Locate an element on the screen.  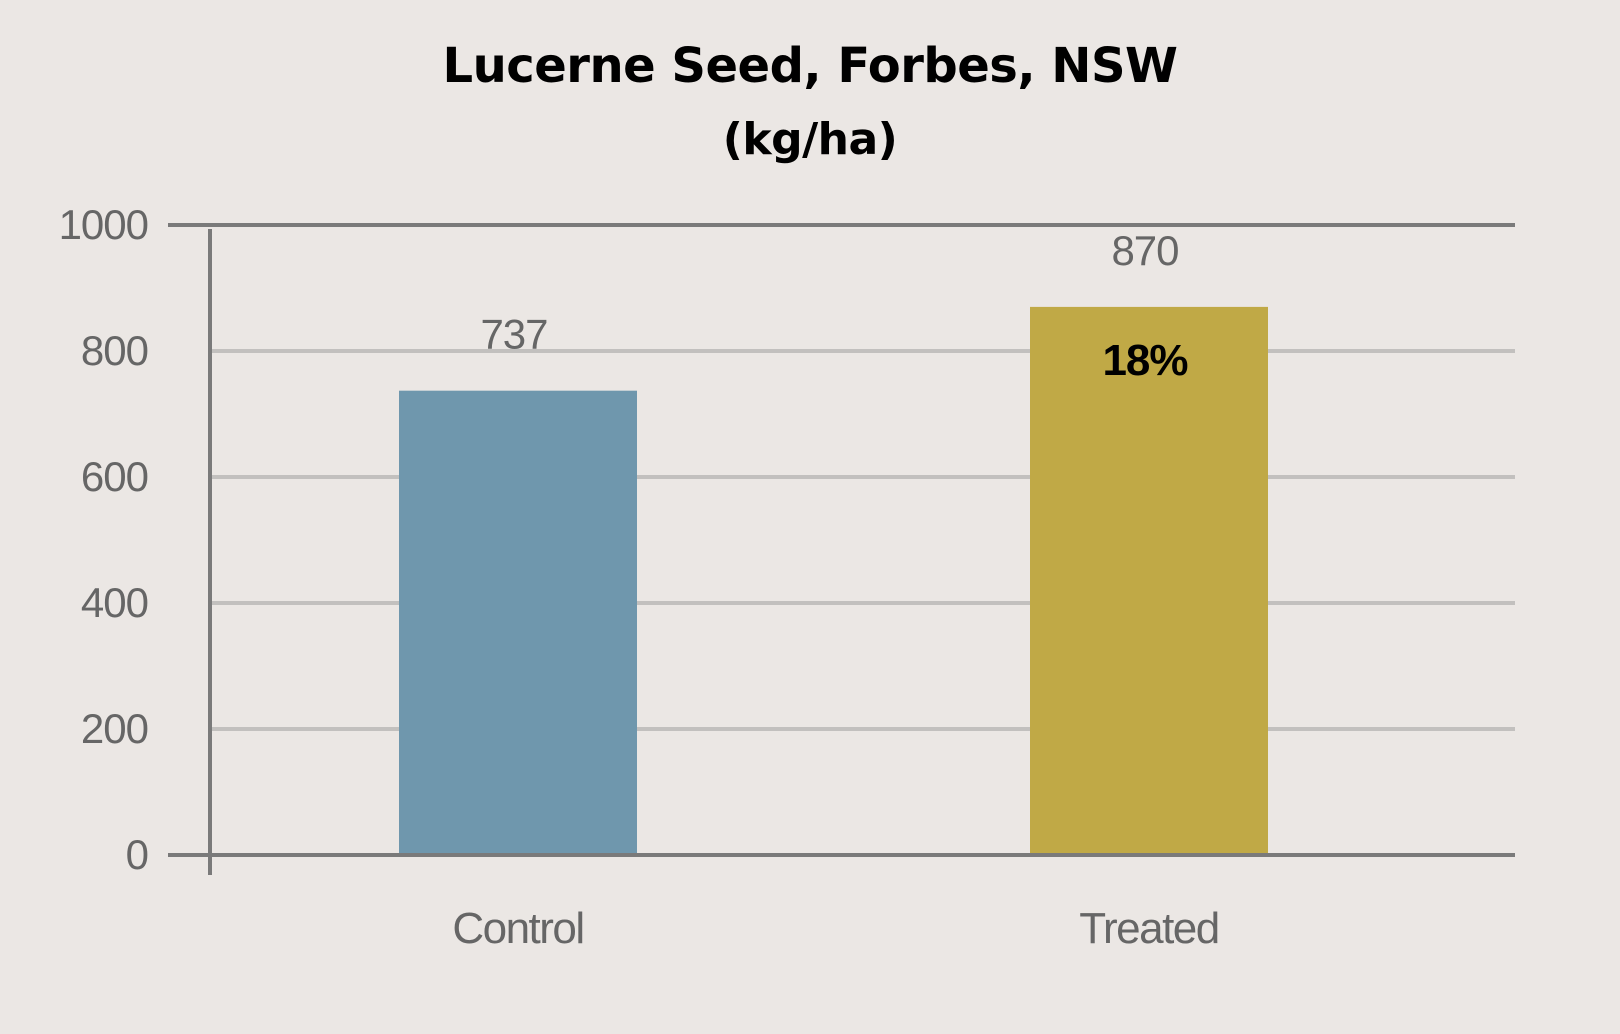
x-tick-label: Treated is located at coordinates (1149, 928).